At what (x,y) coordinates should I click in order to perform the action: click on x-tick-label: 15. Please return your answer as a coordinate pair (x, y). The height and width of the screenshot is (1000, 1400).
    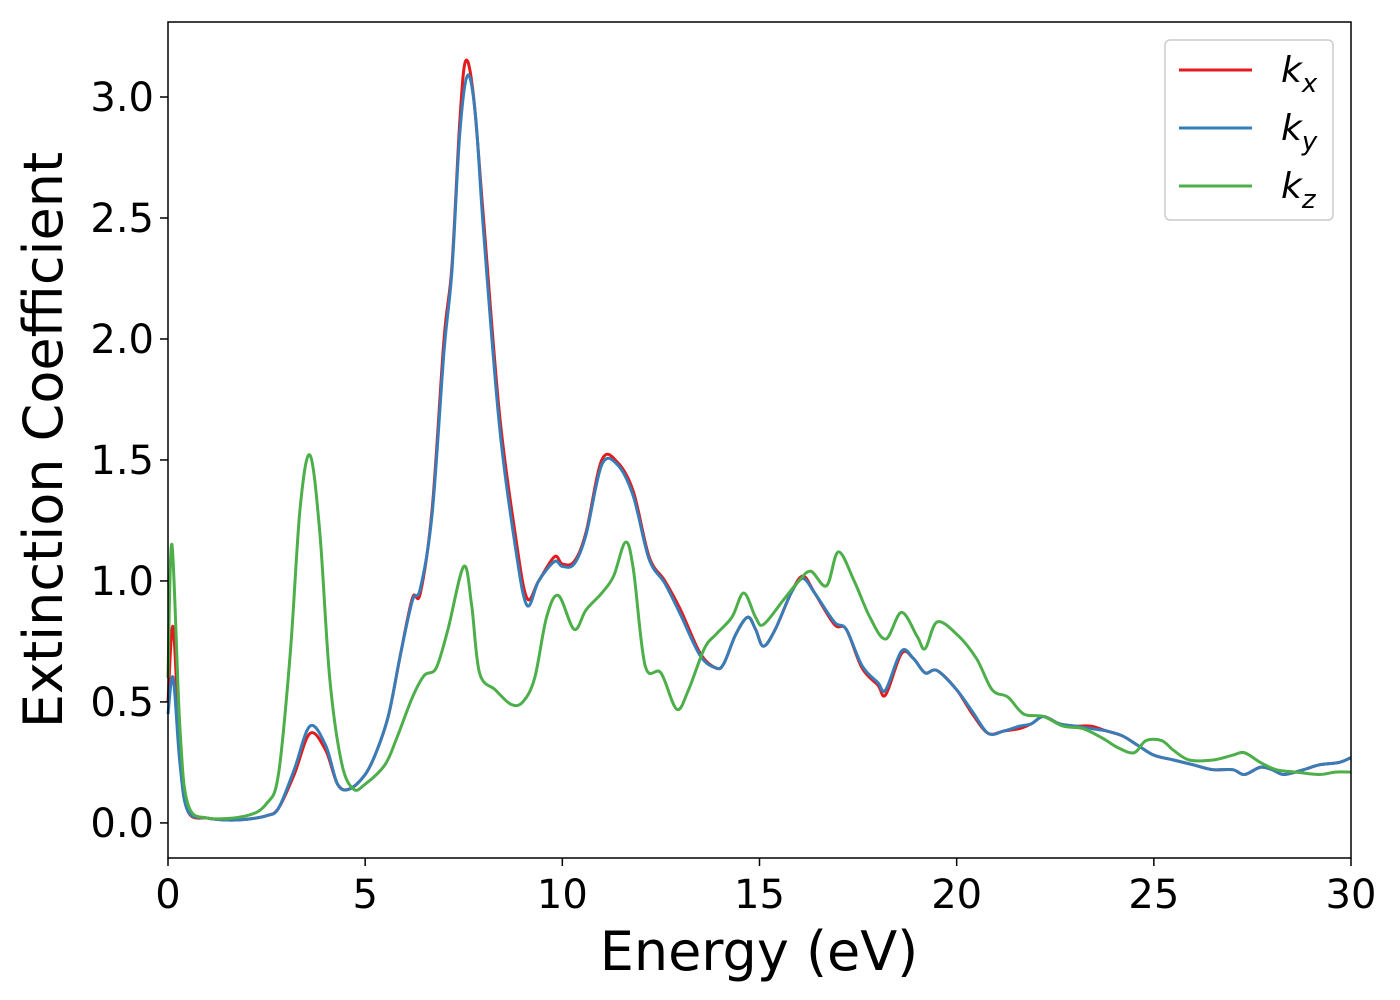
    Looking at the image, I should click on (759, 895).